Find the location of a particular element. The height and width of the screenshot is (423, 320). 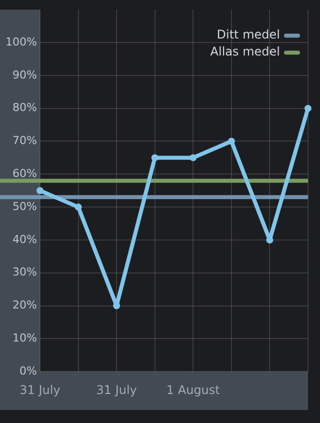

y-tick-label: 0% is located at coordinates (28, 371).